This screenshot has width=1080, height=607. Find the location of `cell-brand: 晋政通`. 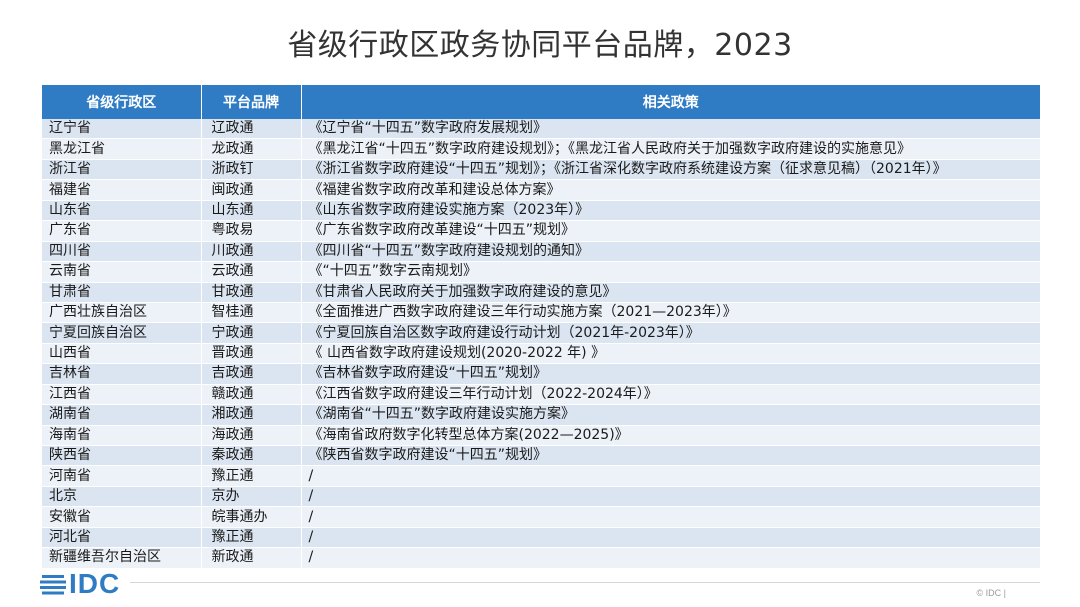

cell-brand: 晋政通 is located at coordinates (251, 354).